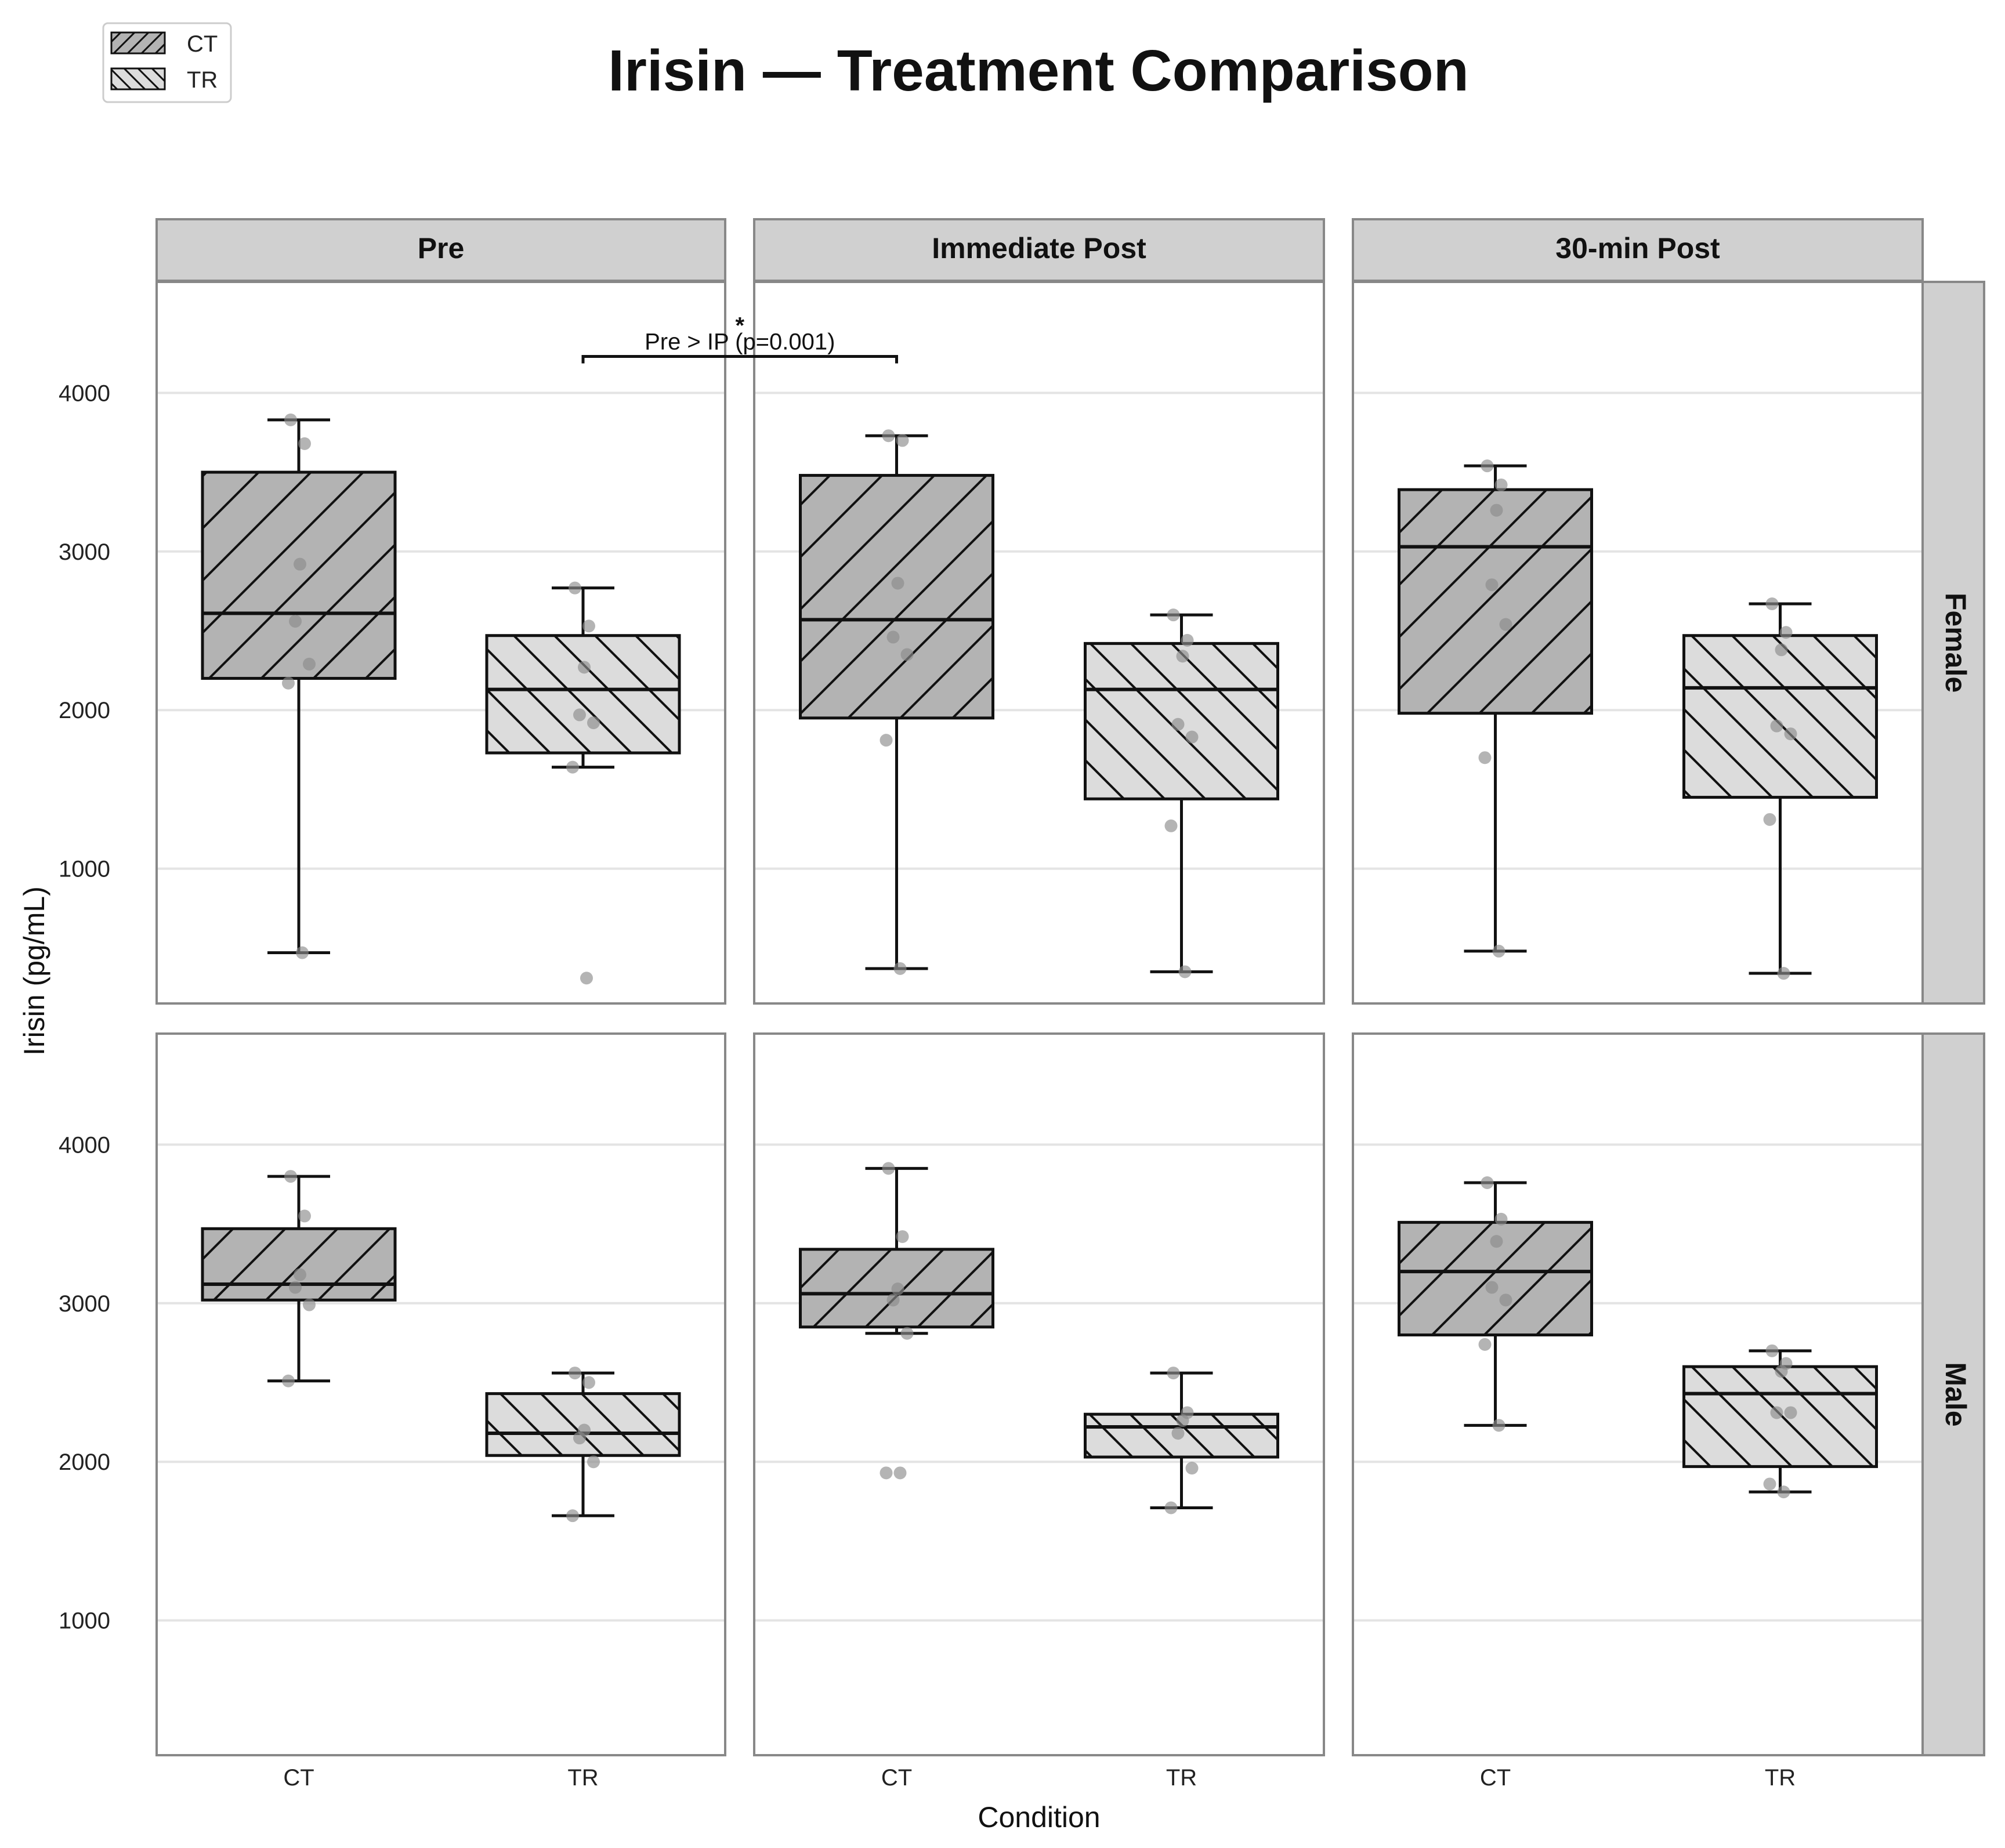 The width and height of the screenshot is (2005, 1848). I want to click on x-tick-label-pre-tr: TR, so click(582, 1778).